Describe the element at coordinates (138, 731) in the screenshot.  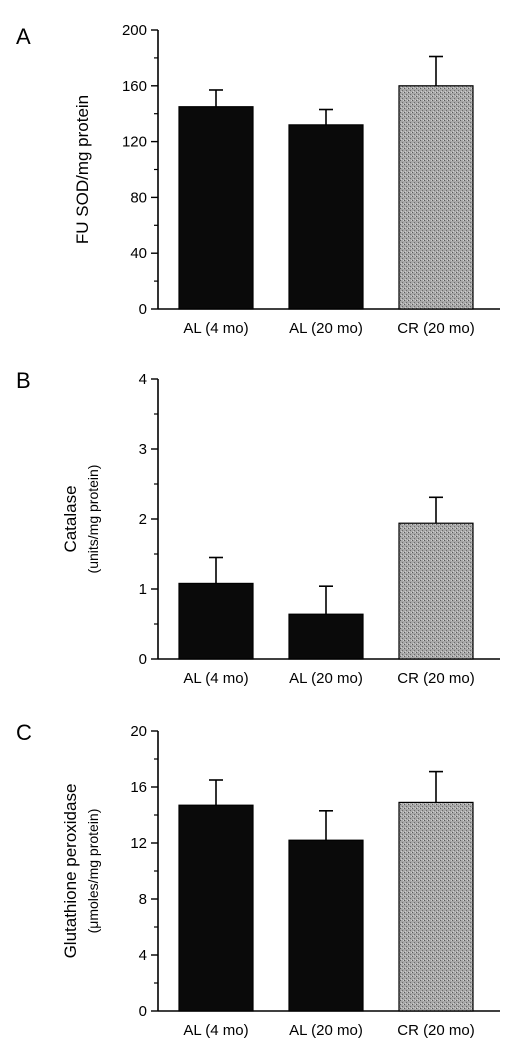
I see `y-tick-label: 20` at that location.